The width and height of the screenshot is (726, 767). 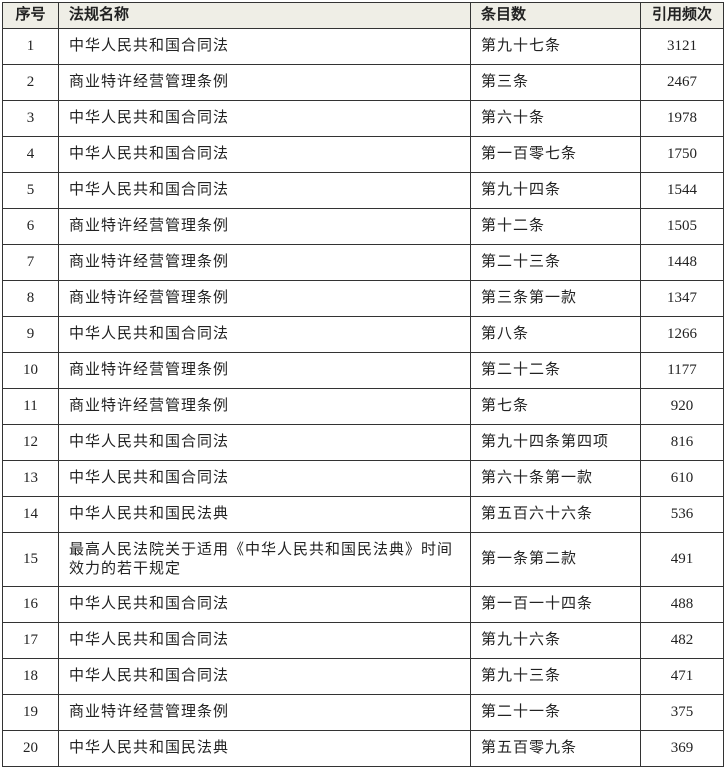 I want to click on row-index: 6, so click(x=30, y=226).